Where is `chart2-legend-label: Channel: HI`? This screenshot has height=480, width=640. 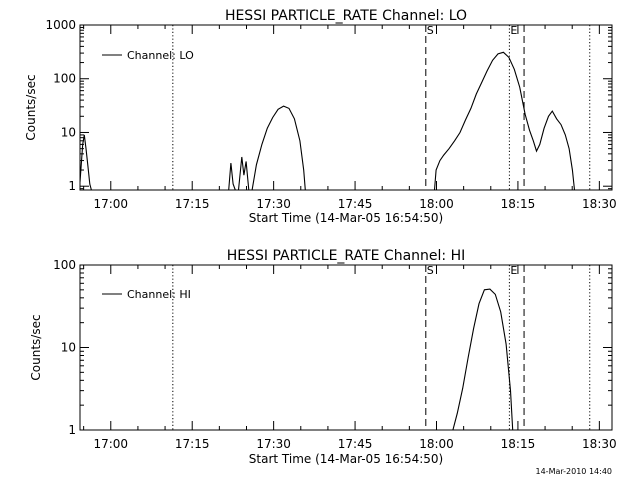 chart2-legend-label: Channel: HI is located at coordinates (159, 294).